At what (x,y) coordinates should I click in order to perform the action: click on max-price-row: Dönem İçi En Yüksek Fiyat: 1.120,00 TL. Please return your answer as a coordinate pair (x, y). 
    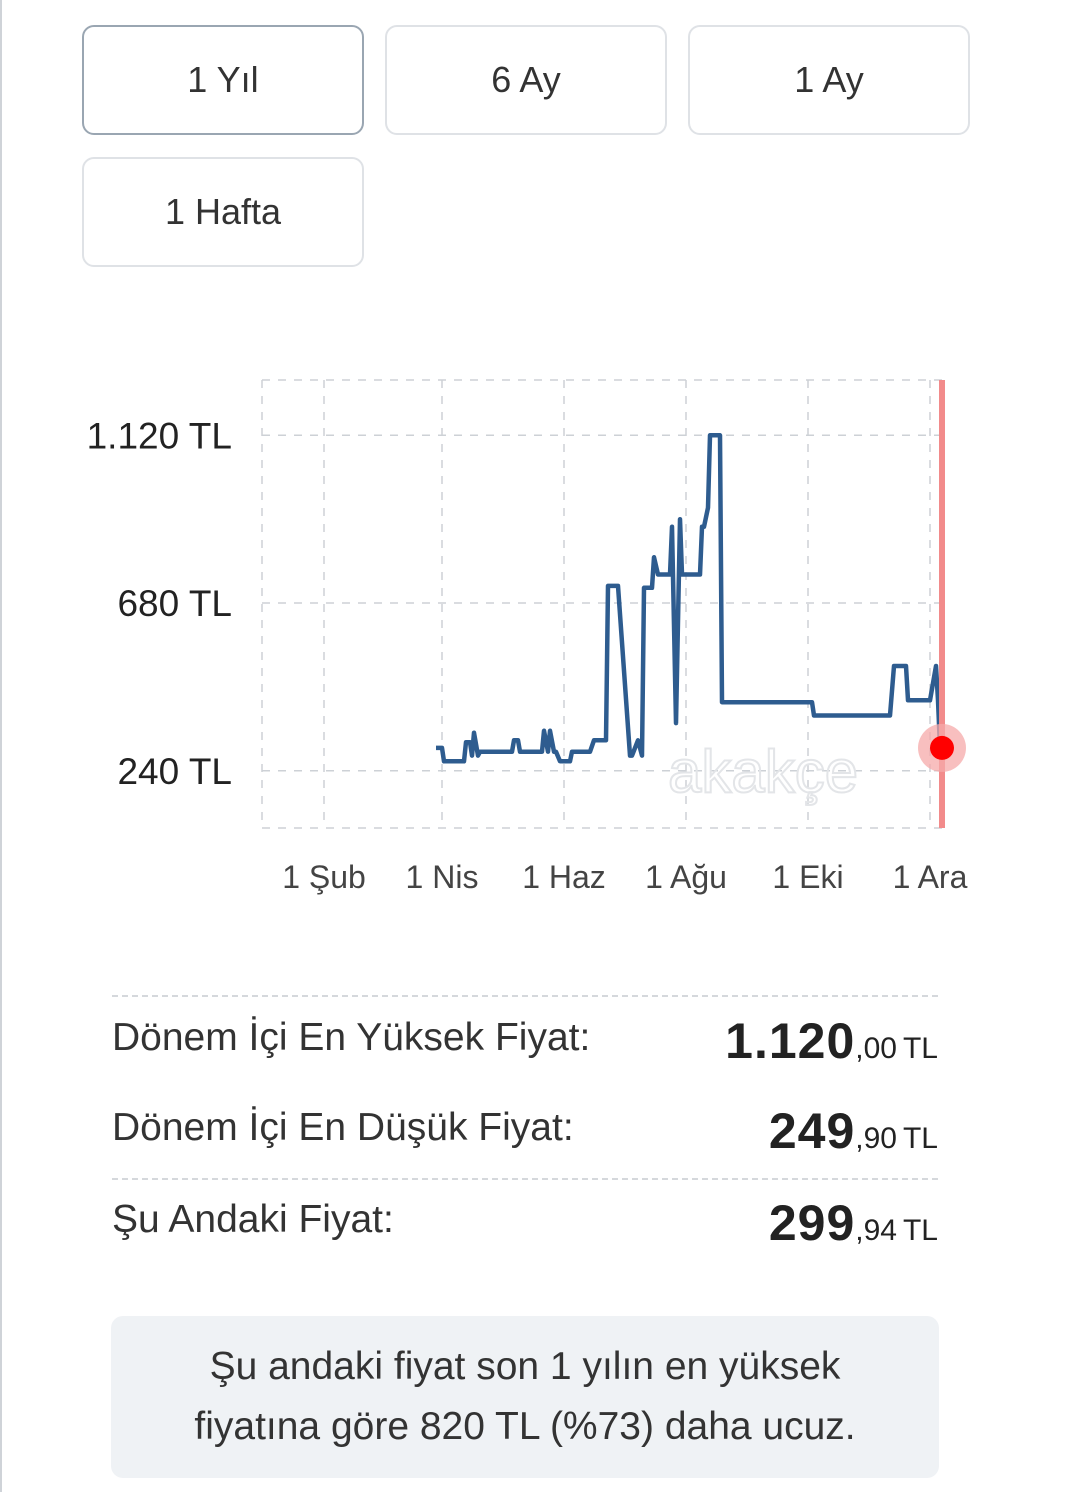
    Looking at the image, I should click on (525, 1035).